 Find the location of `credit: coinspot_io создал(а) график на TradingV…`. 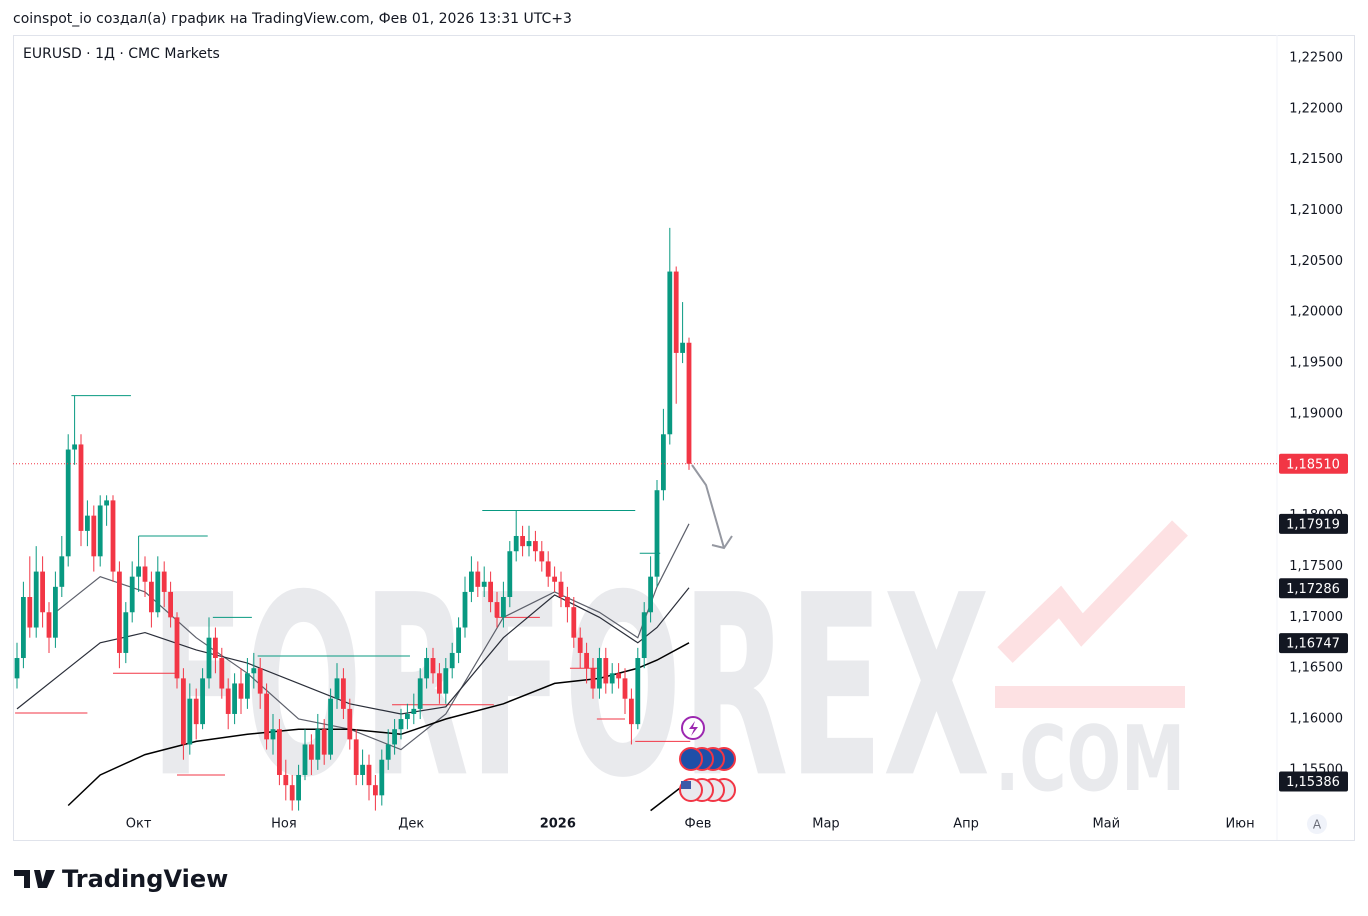

credit: coinspot_io создал(а) график на TradingV… is located at coordinates (292, 19).